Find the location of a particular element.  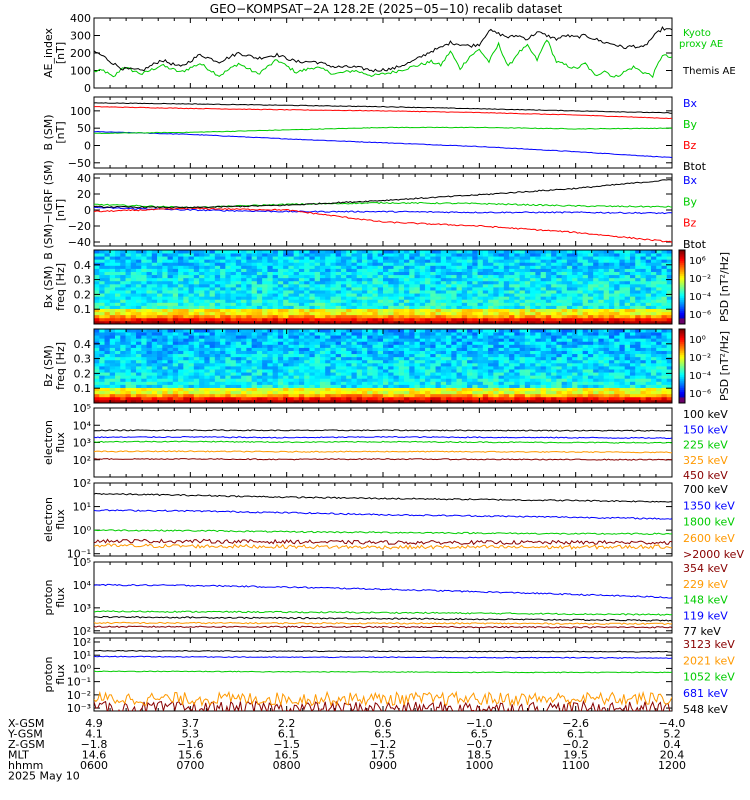

series-group is located at coordinates (383, 211).